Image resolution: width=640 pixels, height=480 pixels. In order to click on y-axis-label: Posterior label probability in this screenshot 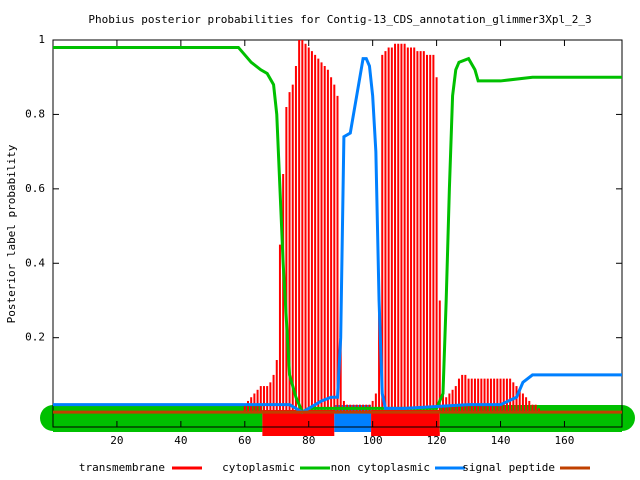, I will do `click(11, 233)`.